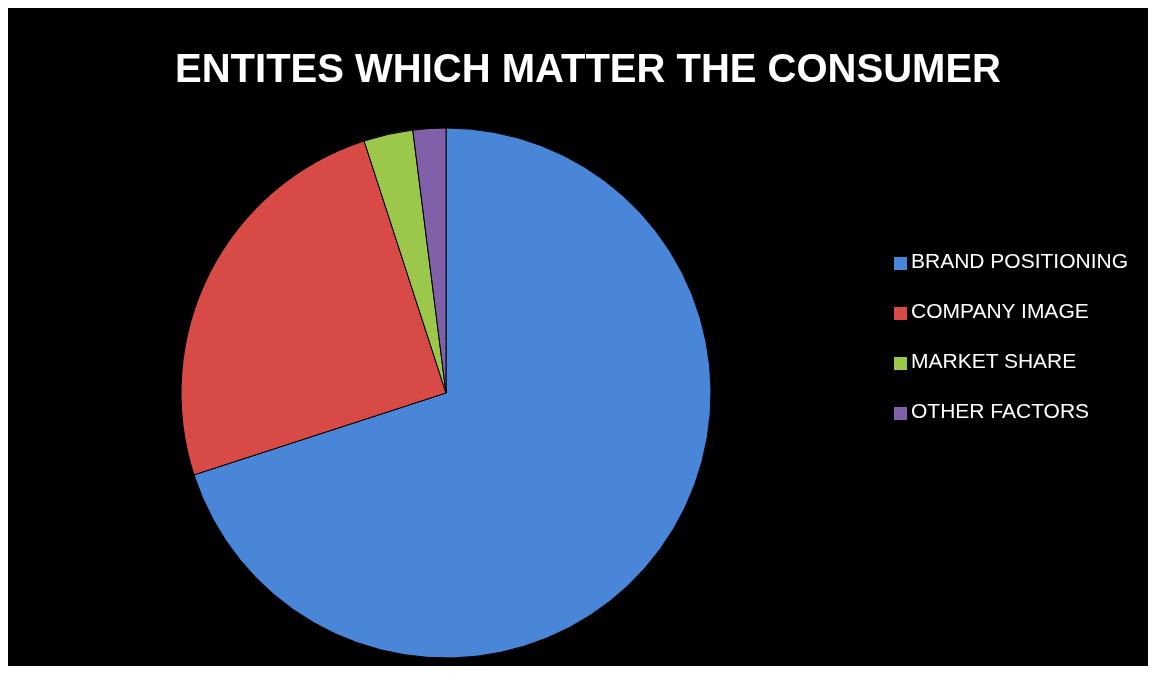 Image resolution: width=1156 pixels, height=674 pixels. What do you see at coordinates (1000, 410) in the screenshot?
I see `legend-label: OTHER FACTORS` at bounding box center [1000, 410].